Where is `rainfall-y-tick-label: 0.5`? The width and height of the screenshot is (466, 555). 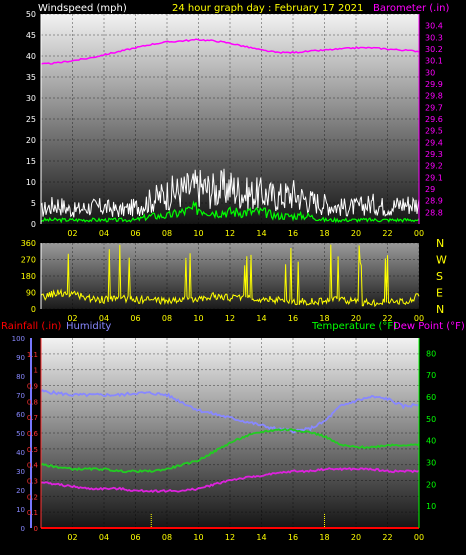 rainfall-y-tick-label: 0.5 is located at coordinates (32, 450).